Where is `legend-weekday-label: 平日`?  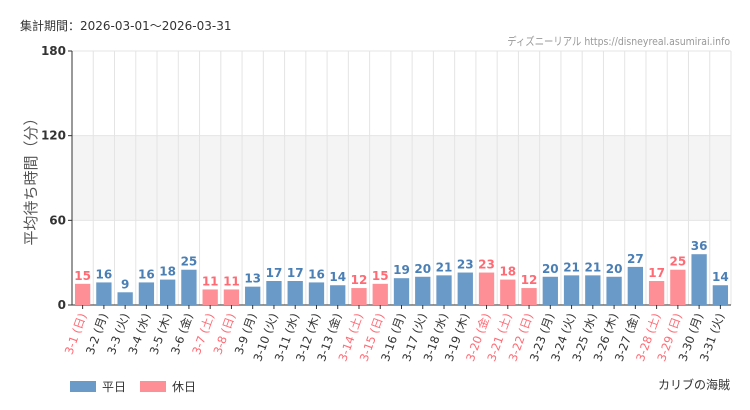 legend-weekday-label: 平日 is located at coordinates (114, 387).